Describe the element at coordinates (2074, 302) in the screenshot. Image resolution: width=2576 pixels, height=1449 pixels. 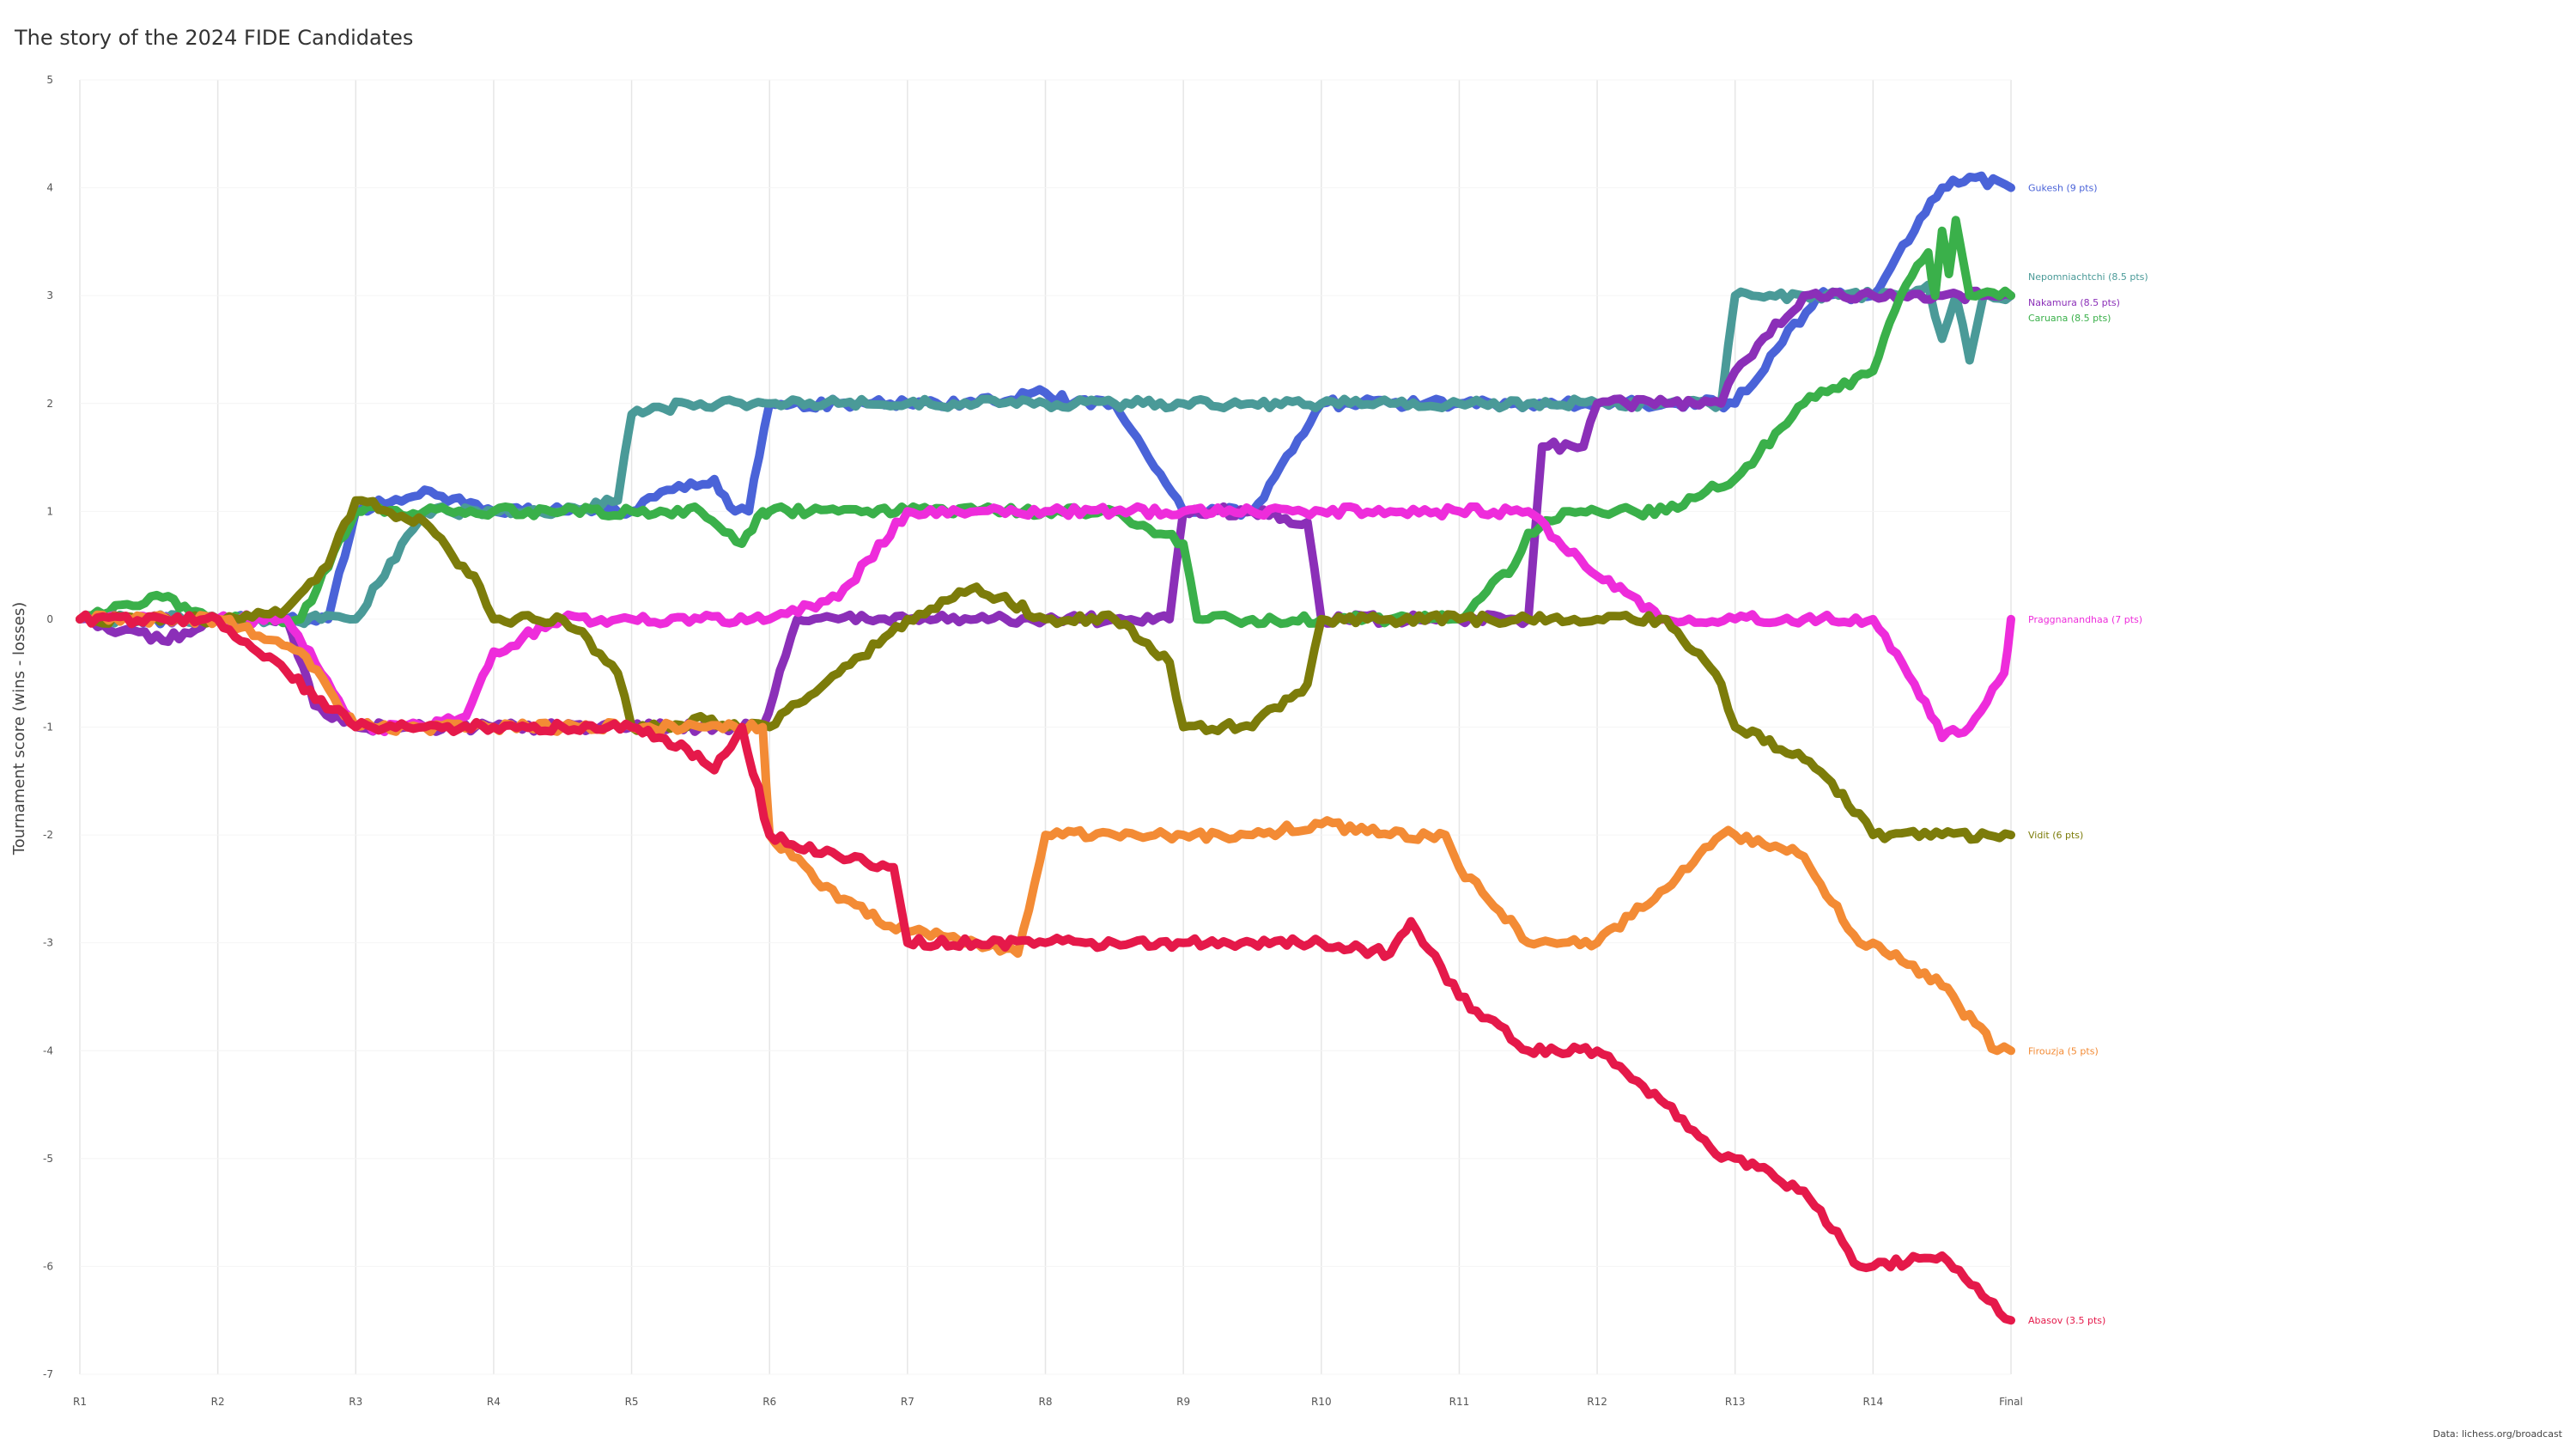
I see `series-end-label: Nakamura (8.5 pts)` at that location.